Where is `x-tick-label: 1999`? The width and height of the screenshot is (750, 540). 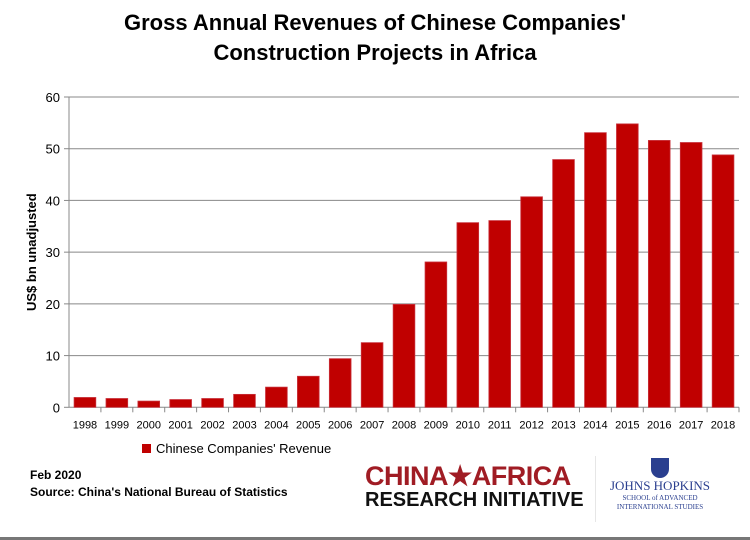 x-tick-label: 1999 is located at coordinates (117, 425).